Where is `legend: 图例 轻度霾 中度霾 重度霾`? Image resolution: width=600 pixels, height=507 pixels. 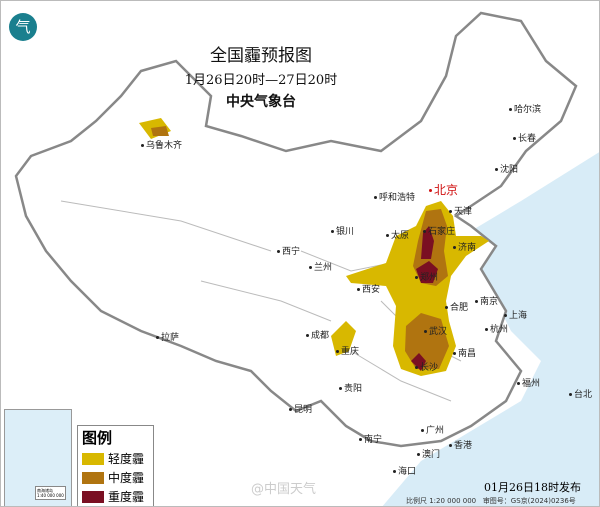 legend: 图例 轻度霾 中度霾 重度霾 is located at coordinates (115, 465).